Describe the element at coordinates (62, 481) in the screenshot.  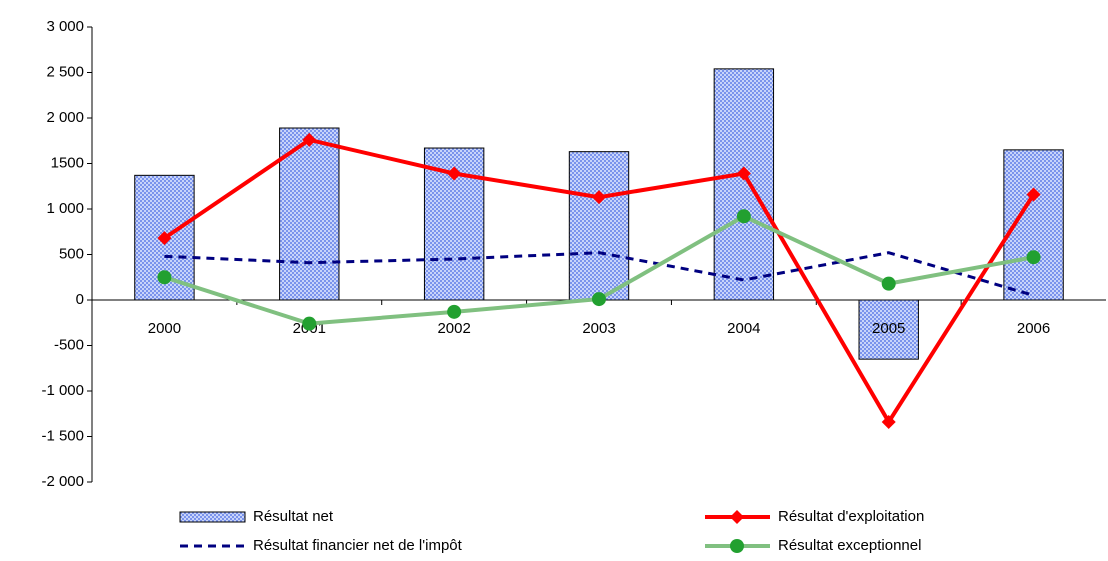
I see `y-tick-label: -2 000` at that location.